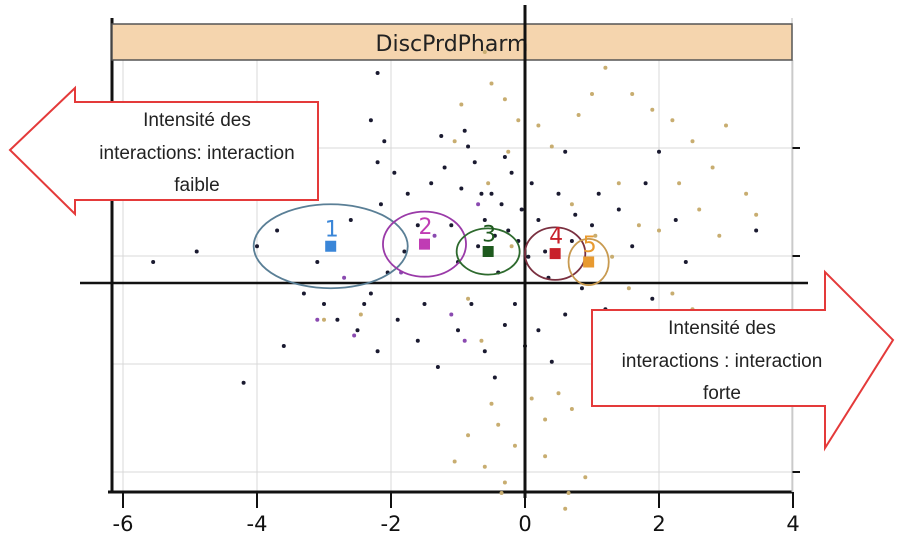 The image size is (897, 537). What do you see at coordinates (123, 524) in the screenshot?
I see `x-tick-label: -6` at bounding box center [123, 524].